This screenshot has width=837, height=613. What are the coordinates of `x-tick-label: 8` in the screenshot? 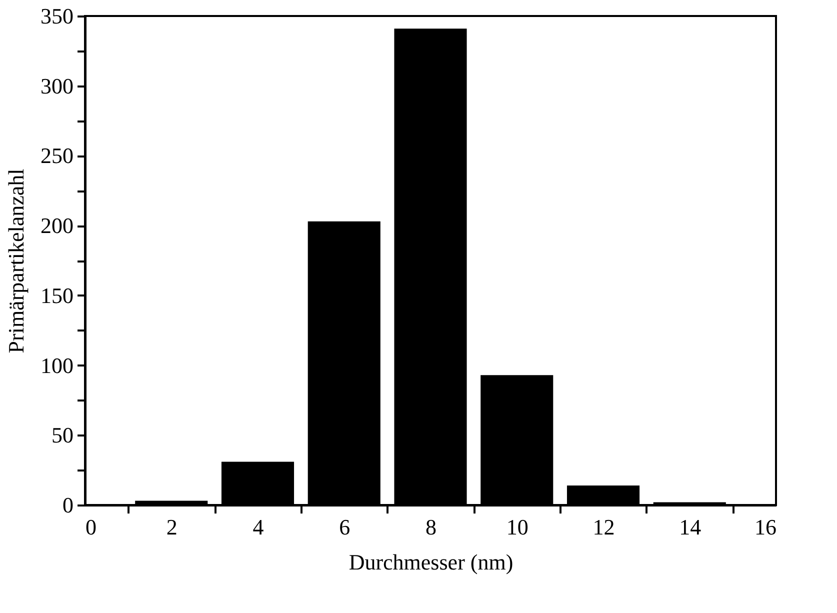 It's located at (431, 527).